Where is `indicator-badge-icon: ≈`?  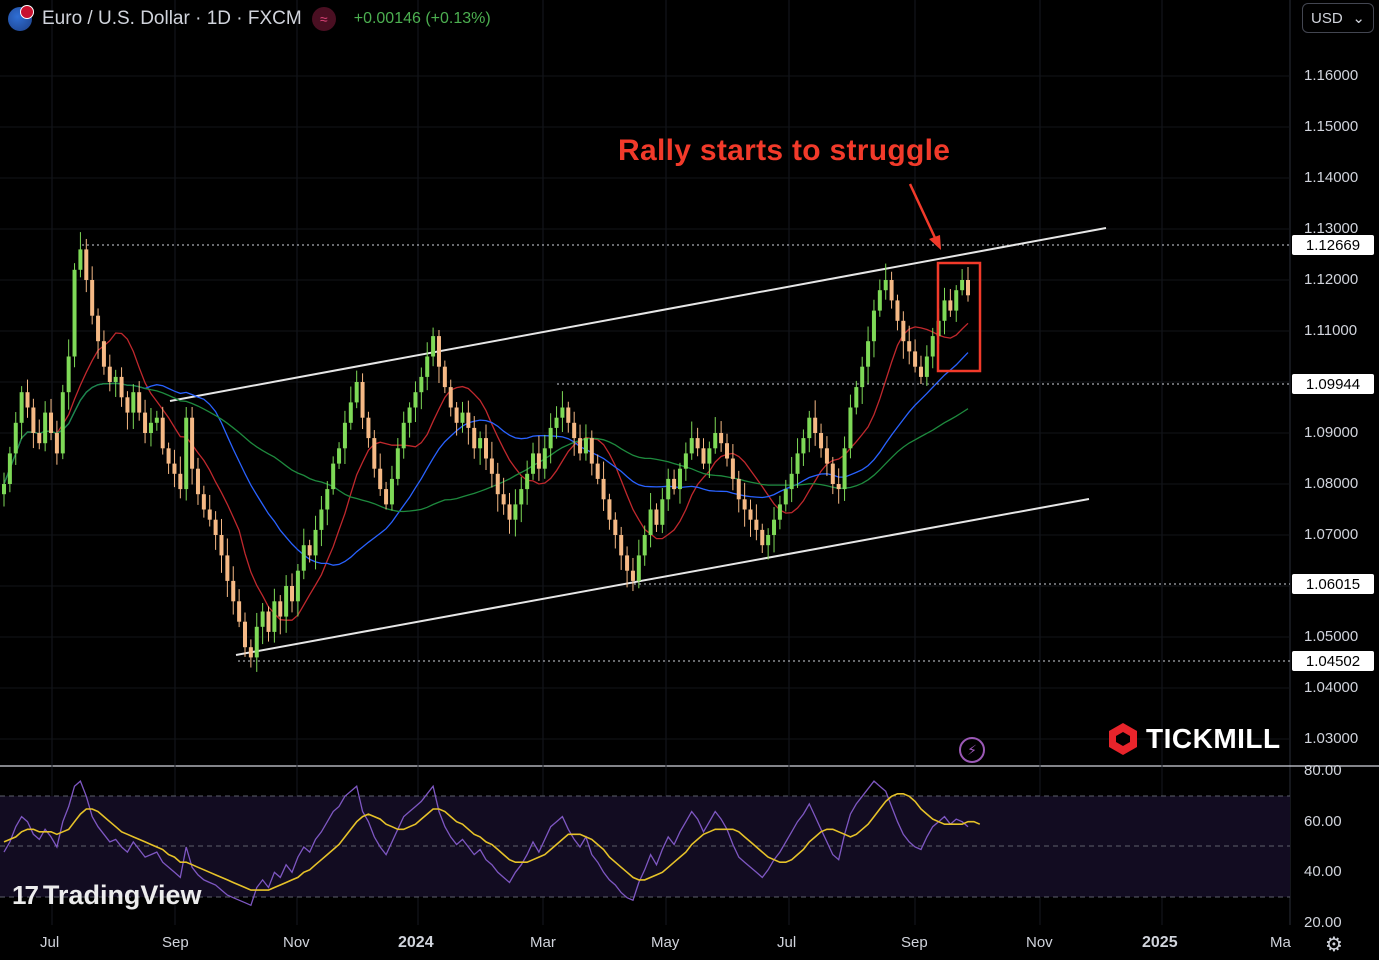
indicator-badge-icon: ≈ is located at coordinates (323, 19).